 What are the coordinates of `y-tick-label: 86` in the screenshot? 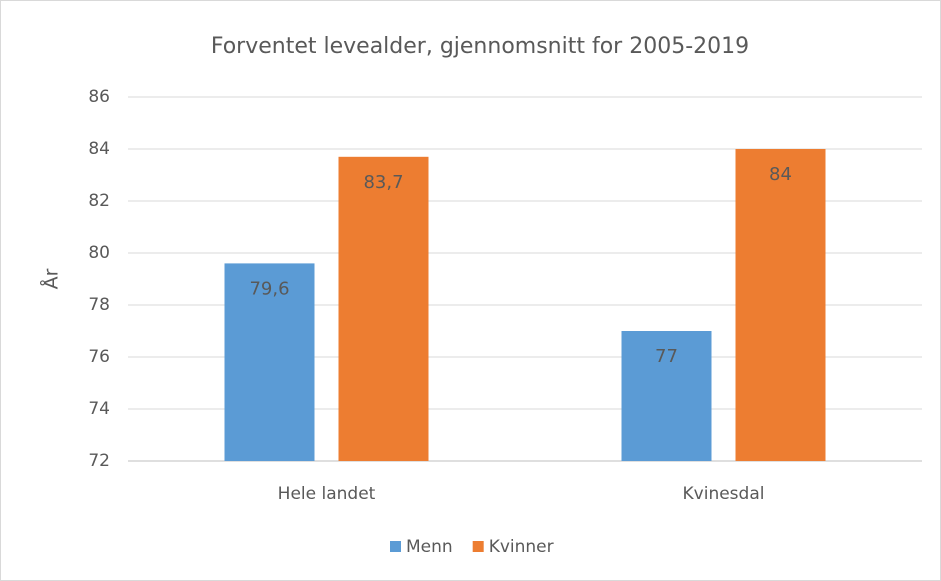 It's located at (99, 97).